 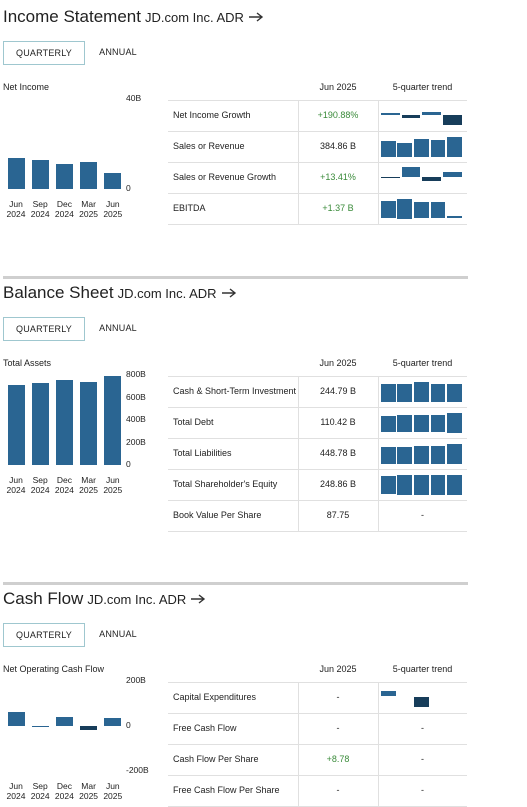 I want to click on section-title: Cash Flow, so click(x=43, y=598).